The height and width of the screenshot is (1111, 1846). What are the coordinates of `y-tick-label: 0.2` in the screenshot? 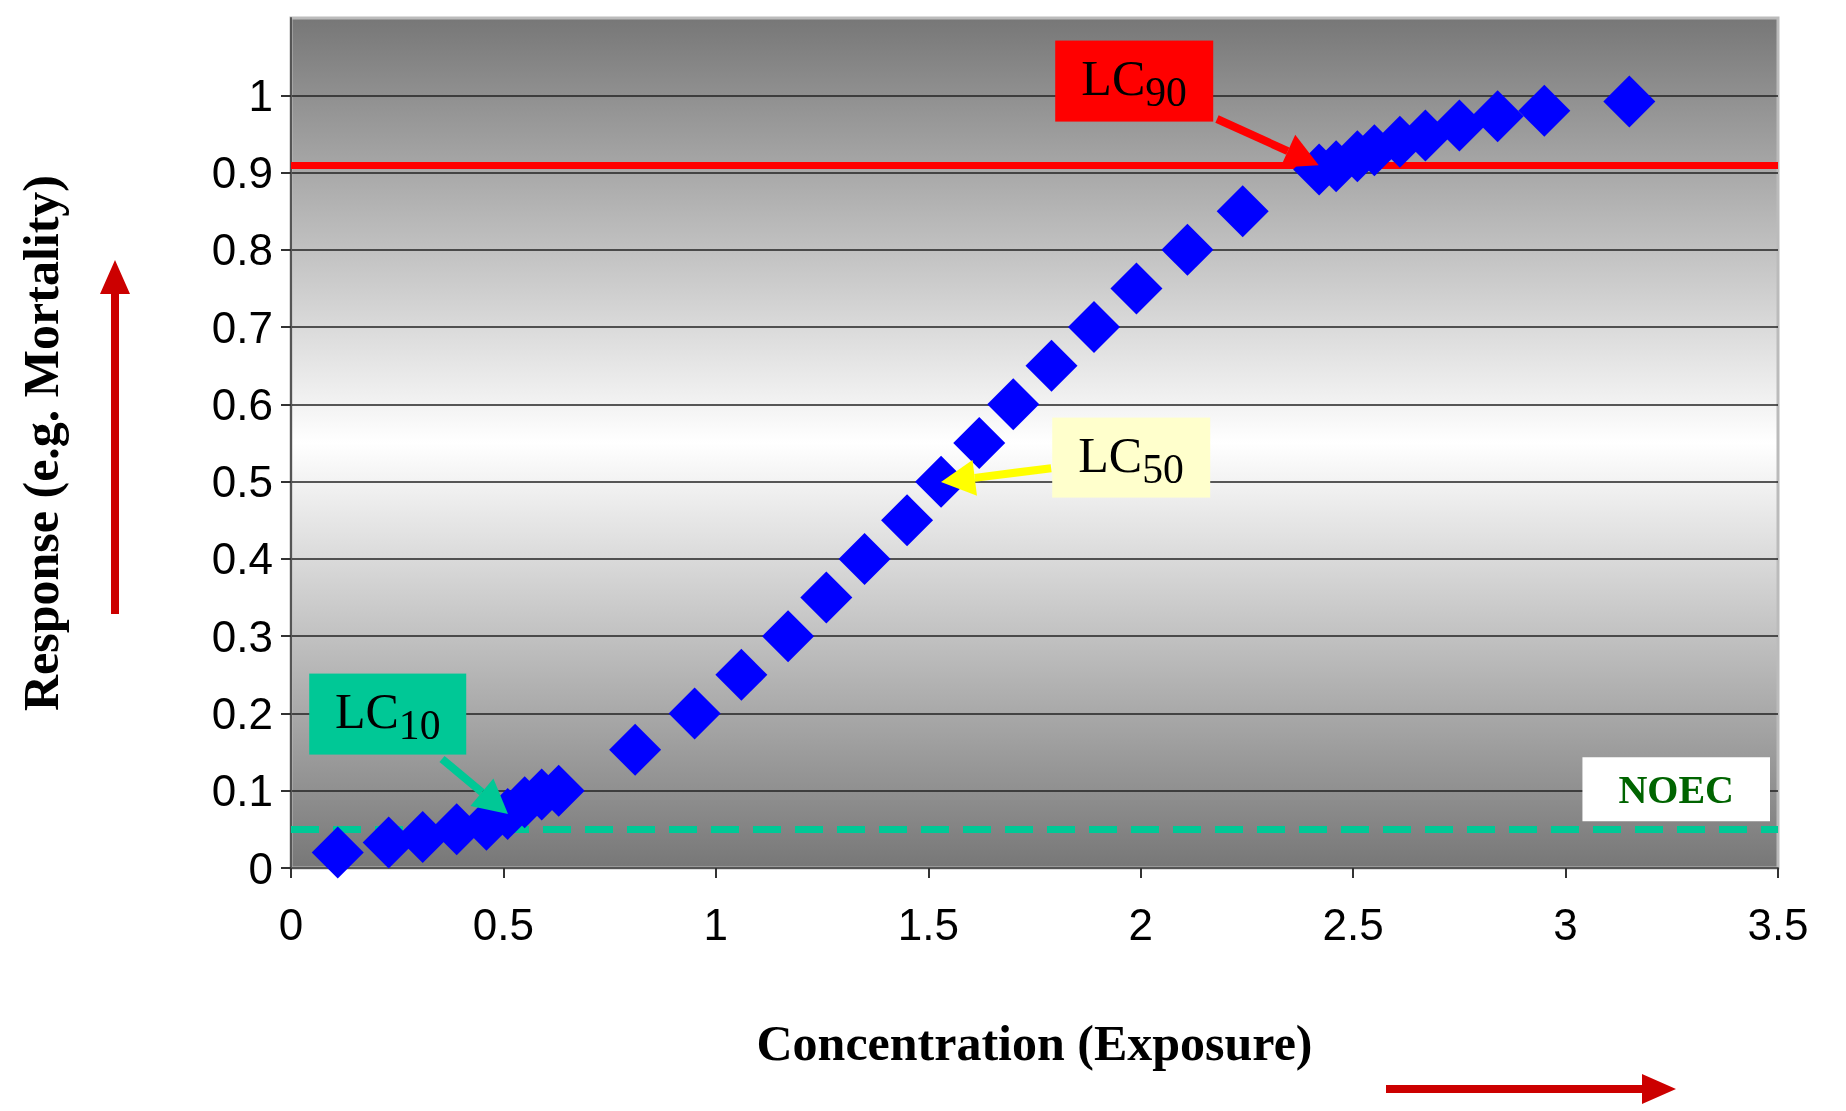 It's located at (242, 713).